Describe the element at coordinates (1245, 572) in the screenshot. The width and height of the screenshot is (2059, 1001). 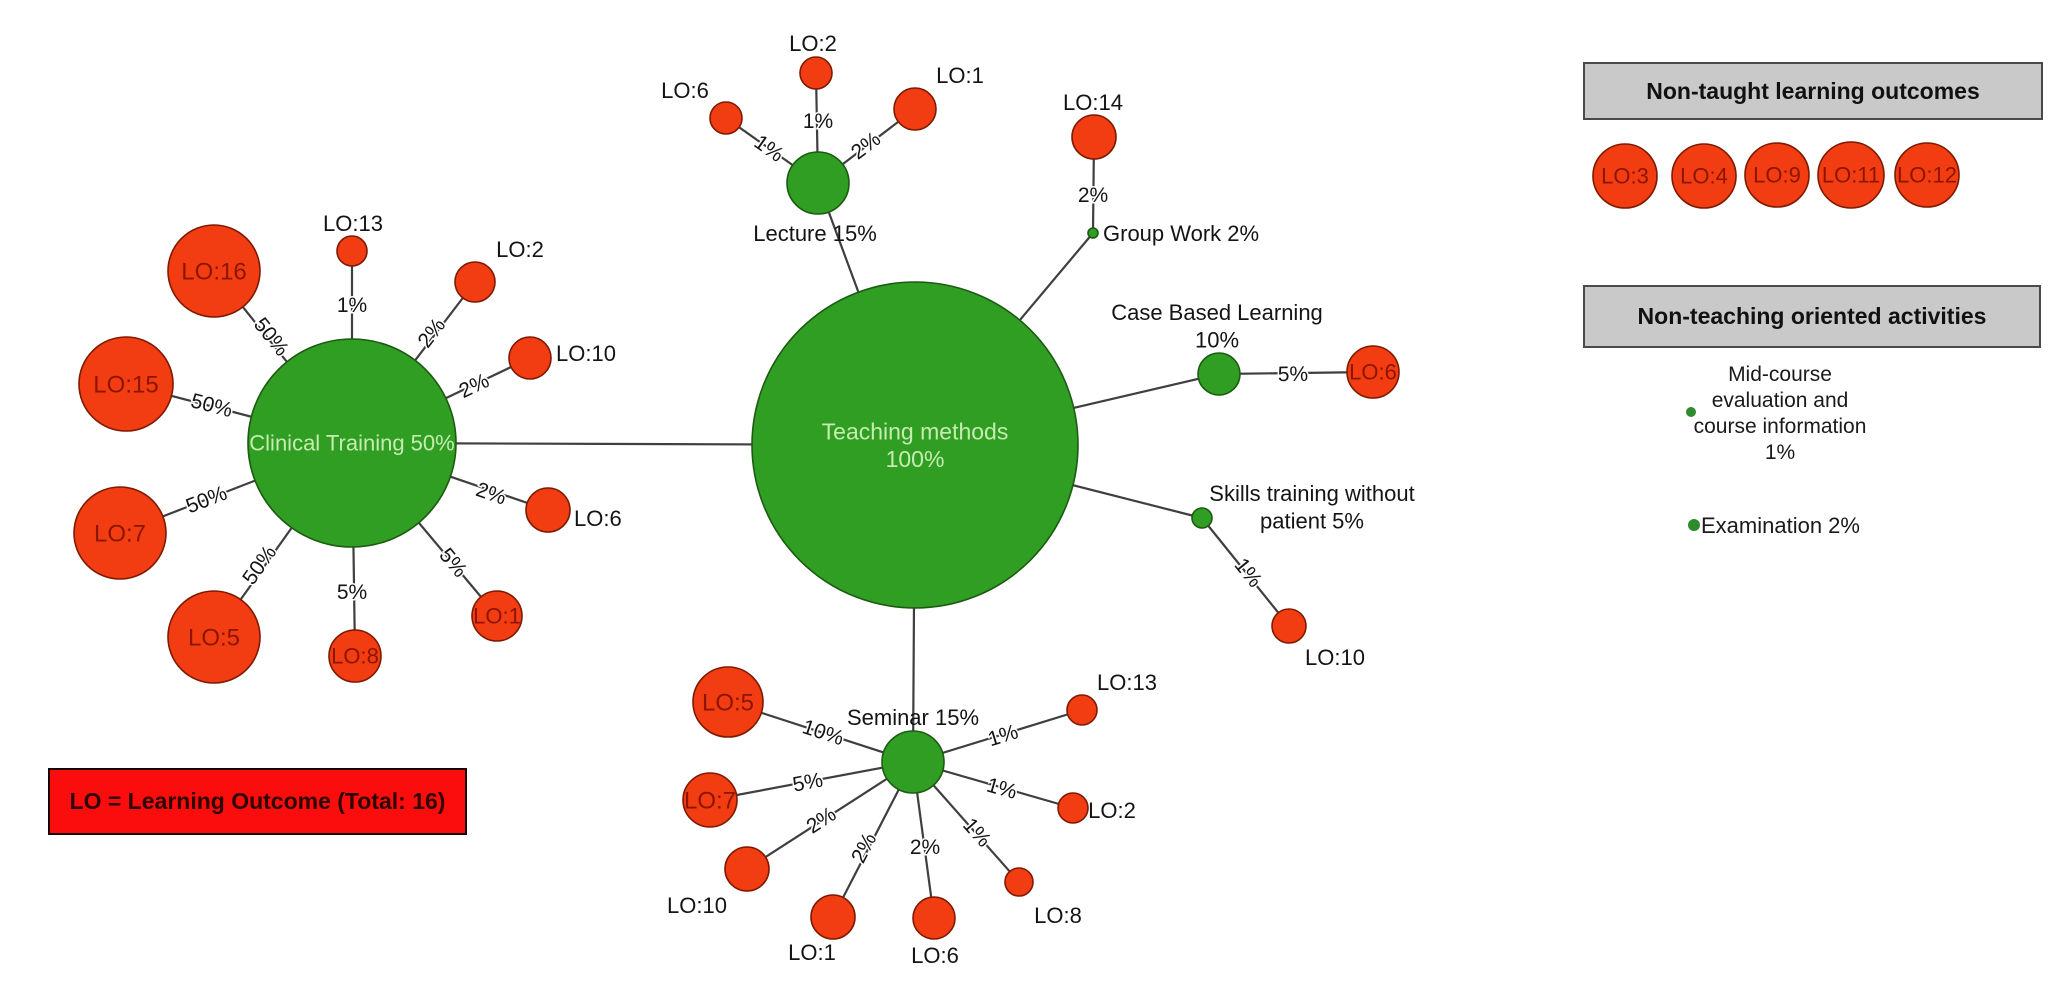
I see `edge-skills-s10` at that location.